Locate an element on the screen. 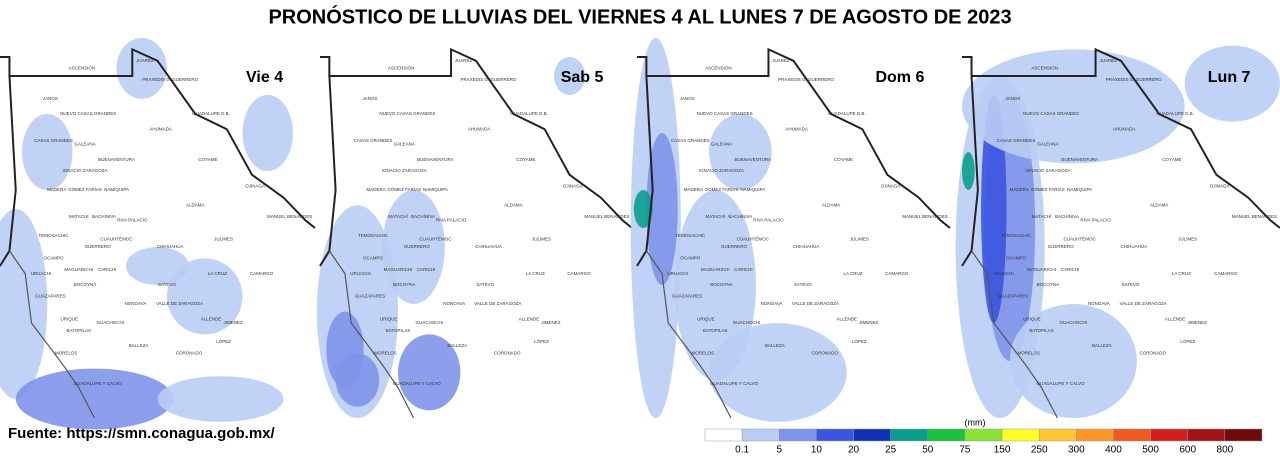 The height and width of the screenshot is (464, 1280). municipality-label: COYAME is located at coordinates (525, 159).